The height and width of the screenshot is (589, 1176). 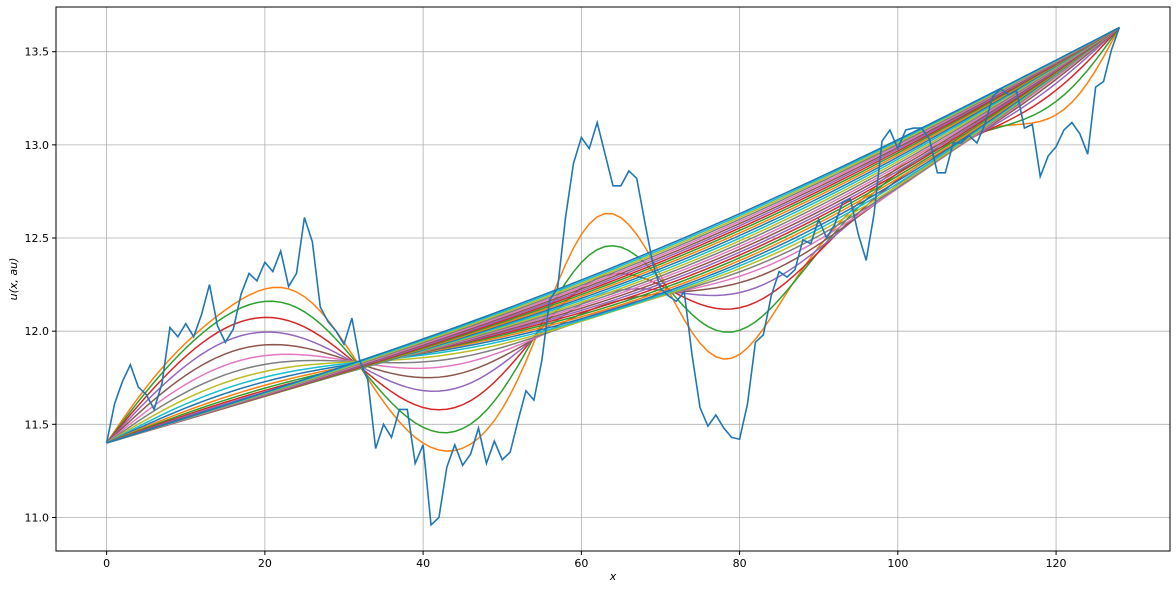 What do you see at coordinates (265, 563) in the screenshot?
I see `x-tick-label: 20` at bounding box center [265, 563].